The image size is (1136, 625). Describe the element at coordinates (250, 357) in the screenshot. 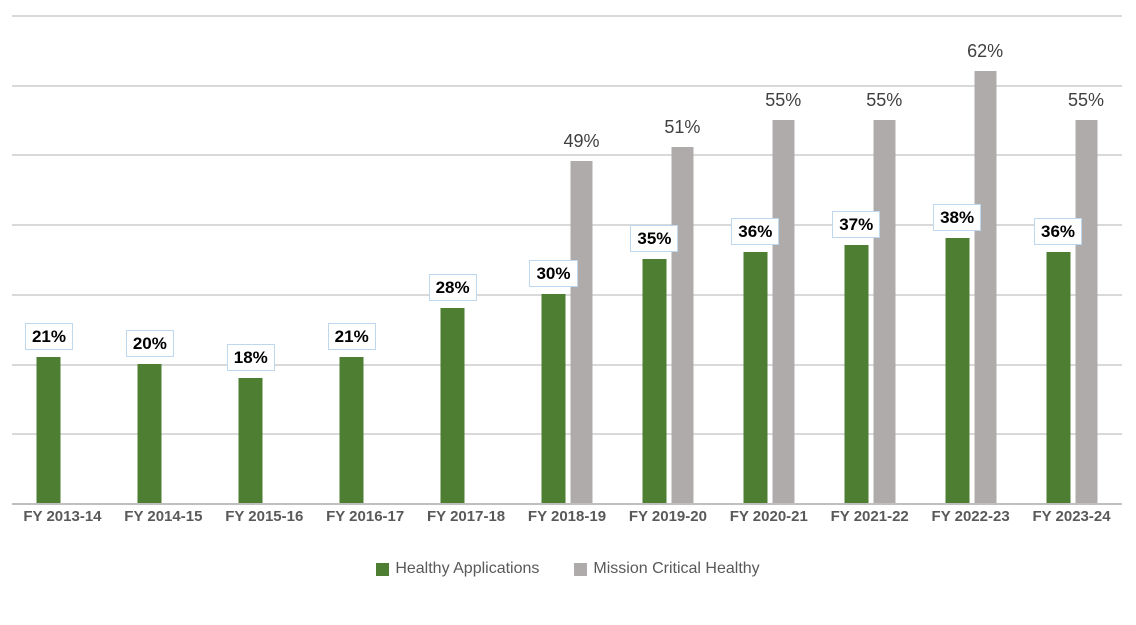

I see `value-label-healthy-applications: 18%` at that location.